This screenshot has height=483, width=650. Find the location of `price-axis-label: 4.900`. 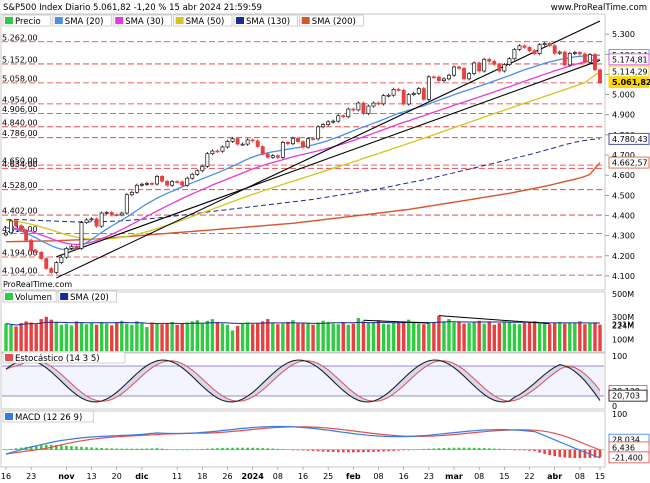

price-axis-label: 4.900 is located at coordinates (623, 115).